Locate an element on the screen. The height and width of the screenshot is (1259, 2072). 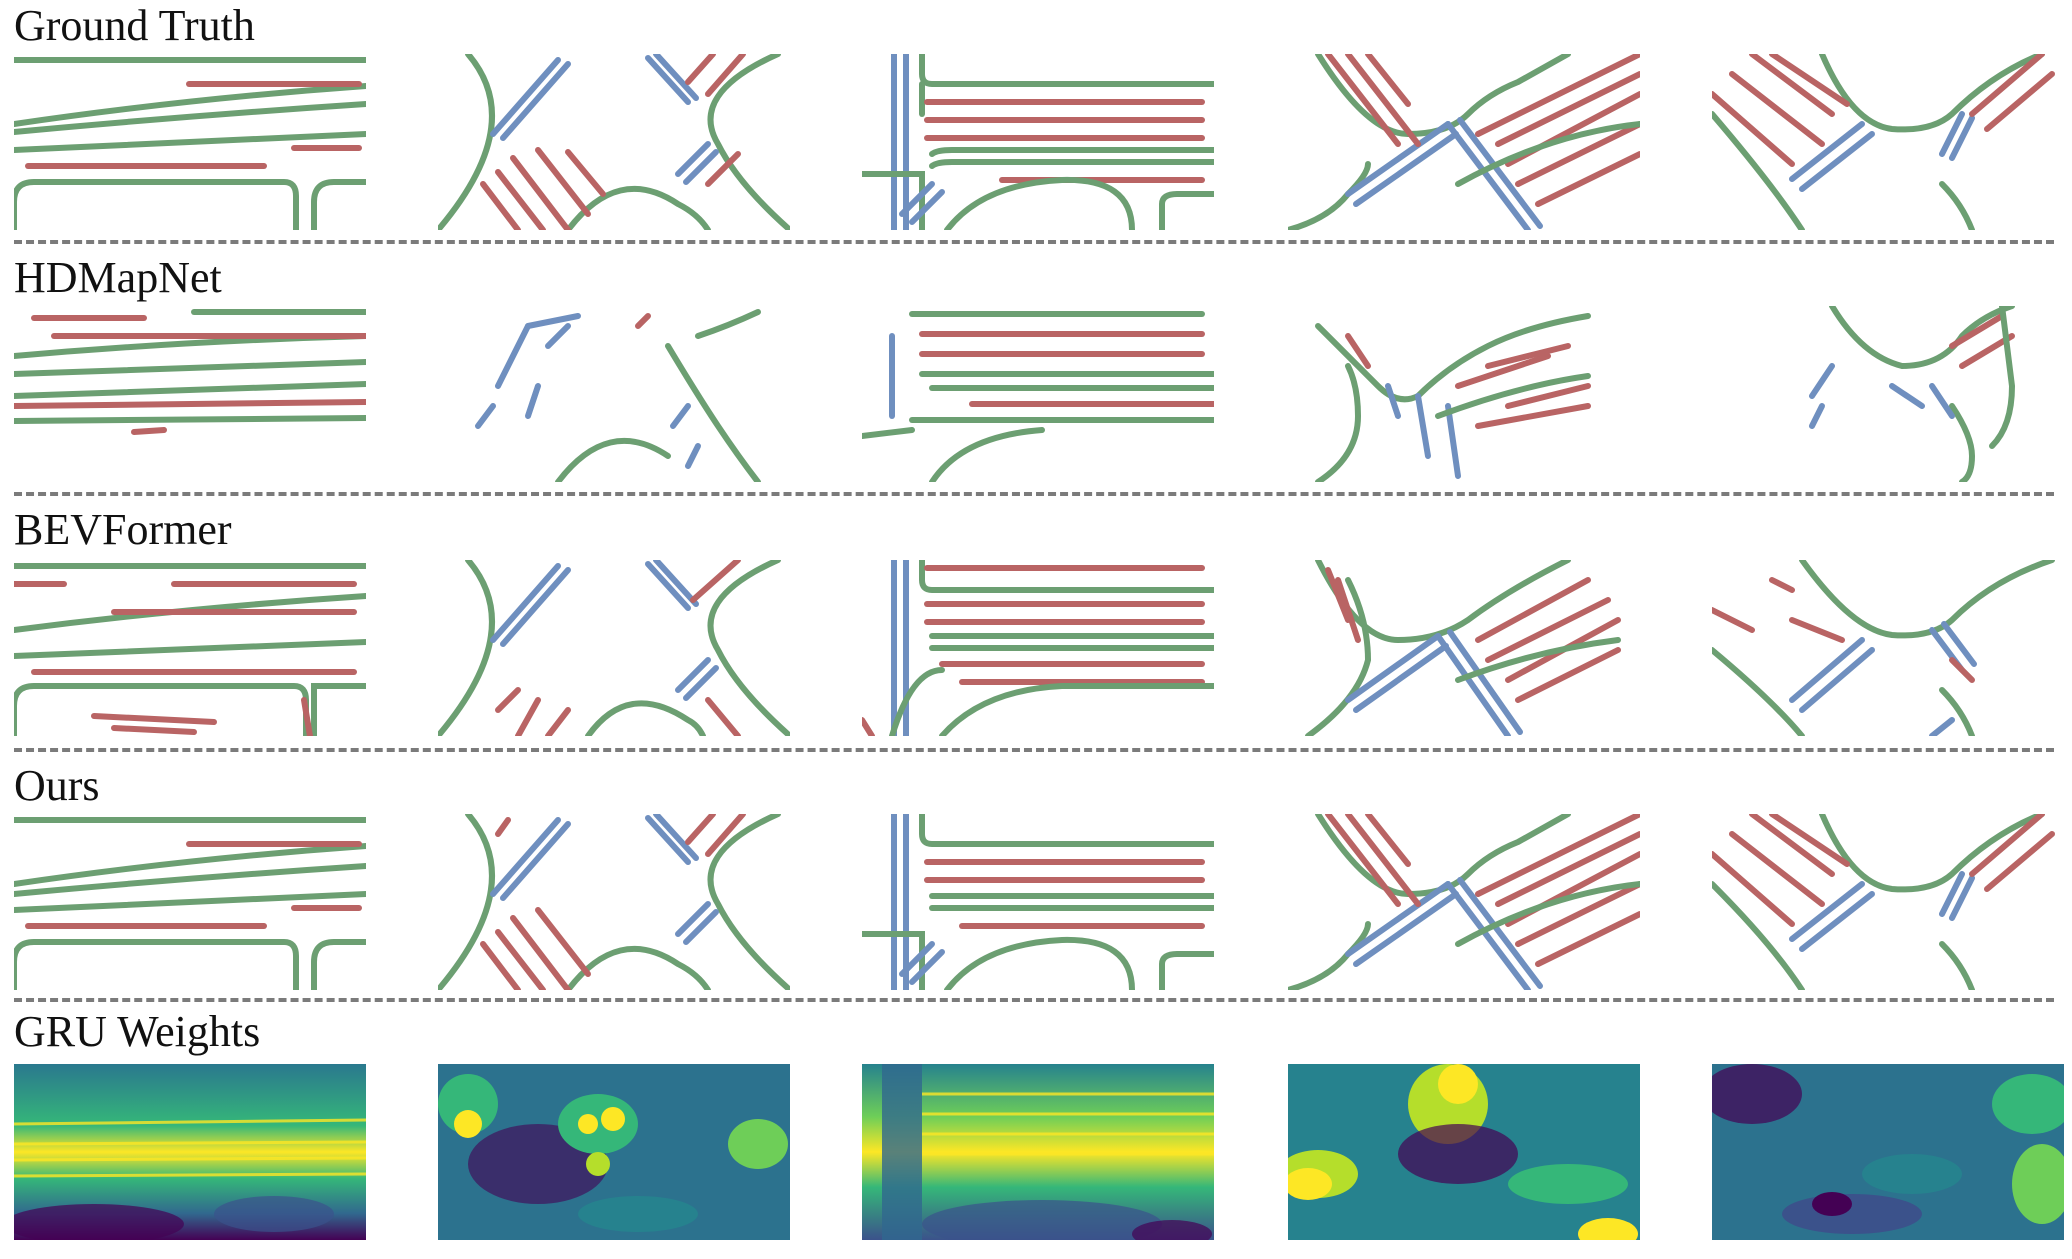
row-title-gru-weights: GRU Weights is located at coordinates (137, 1031).